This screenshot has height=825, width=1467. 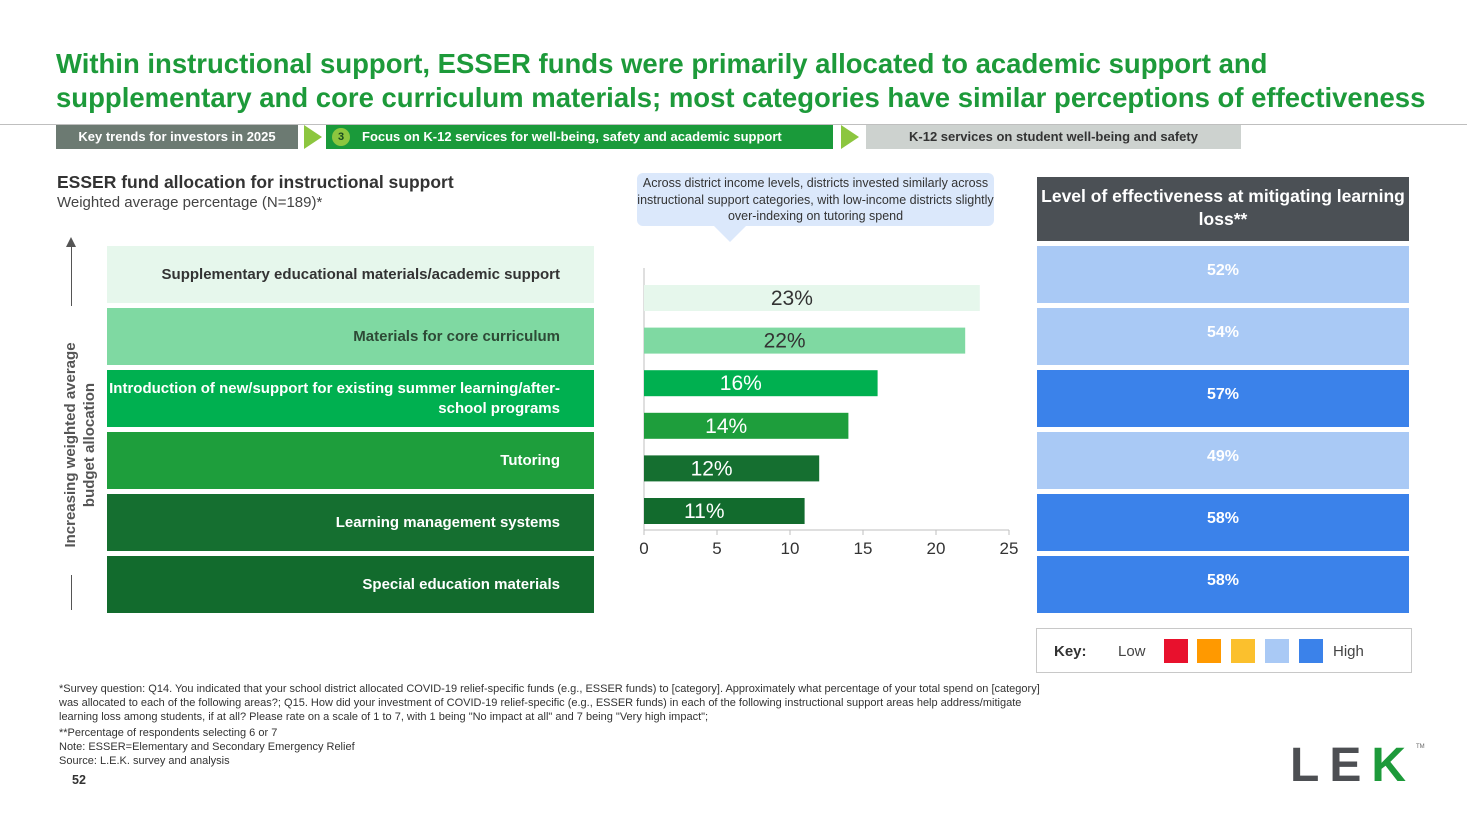 I want to click on category-label: Tutoring, so click(x=530, y=460).